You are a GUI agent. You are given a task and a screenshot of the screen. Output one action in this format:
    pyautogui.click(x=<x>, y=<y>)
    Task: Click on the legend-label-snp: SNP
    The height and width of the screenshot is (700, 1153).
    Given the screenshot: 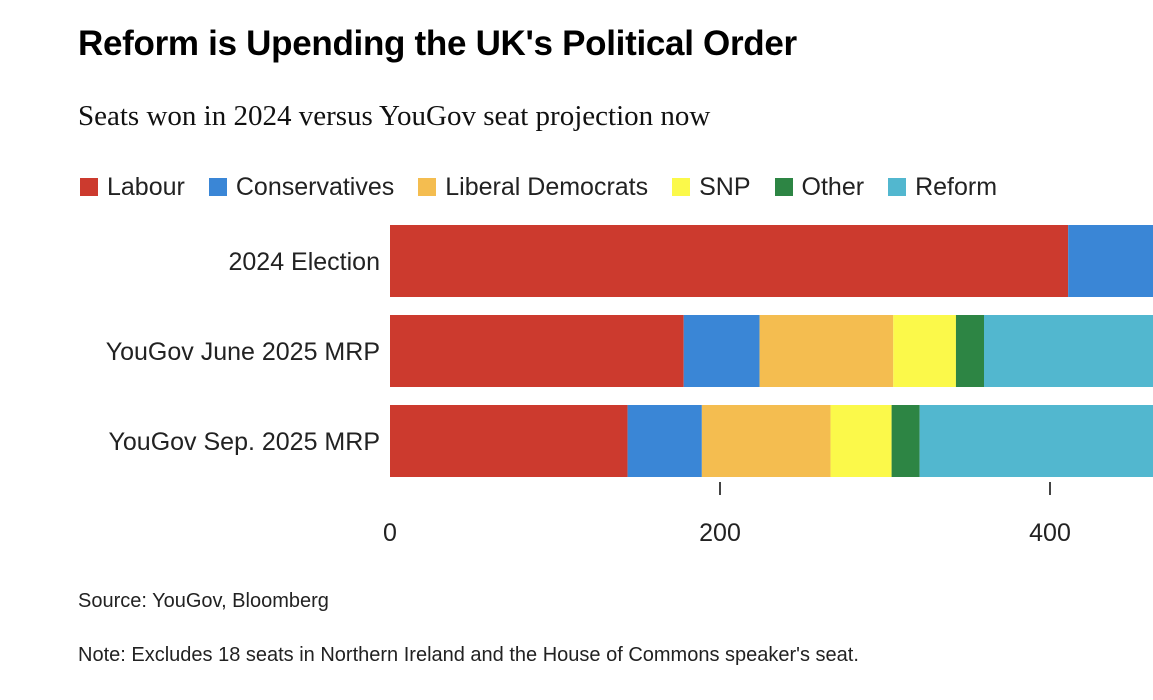 What is the action you would take?
    pyautogui.click(x=725, y=186)
    